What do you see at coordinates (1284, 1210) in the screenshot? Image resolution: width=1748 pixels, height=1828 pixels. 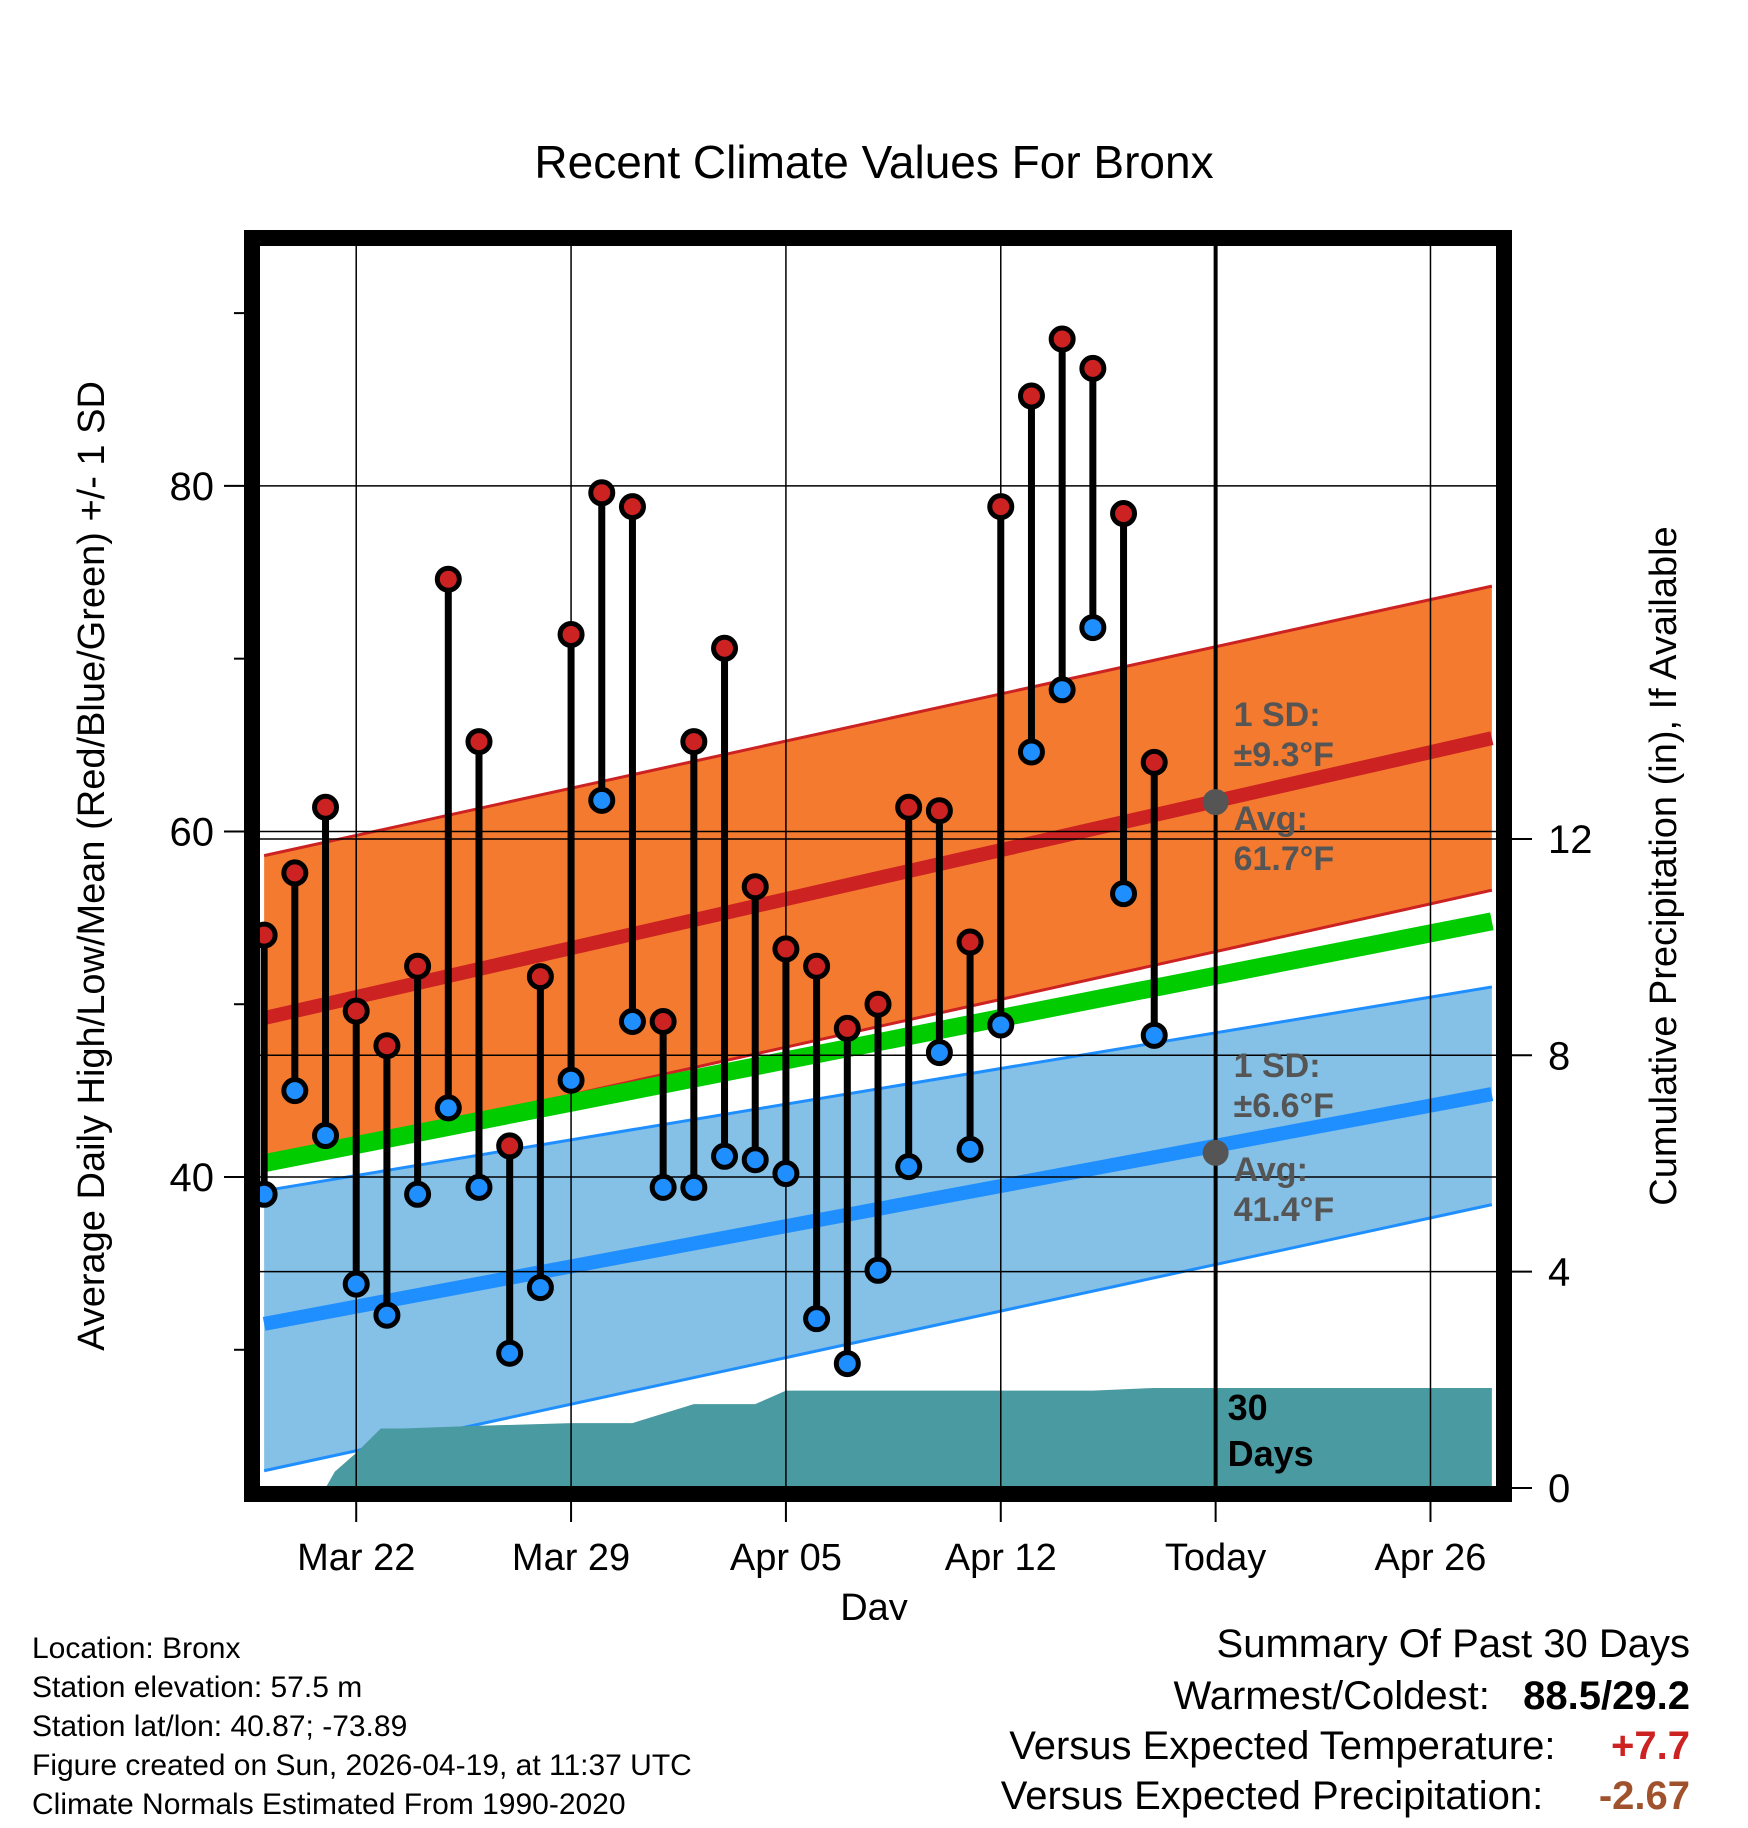 I see `low-avg-value: 41.4°F` at bounding box center [1284, 1210].